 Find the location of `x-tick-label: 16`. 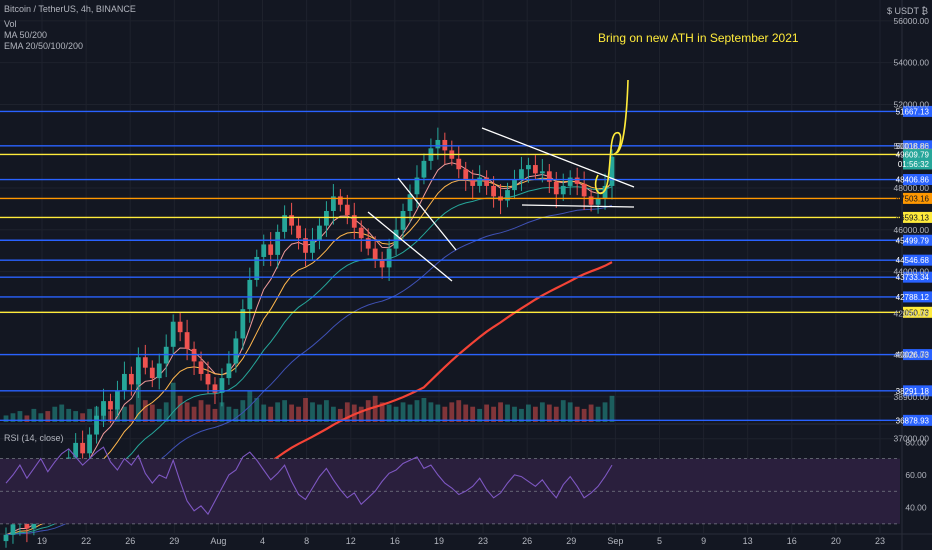

x-tick-label: 16 is located at coordinates (792, 541).